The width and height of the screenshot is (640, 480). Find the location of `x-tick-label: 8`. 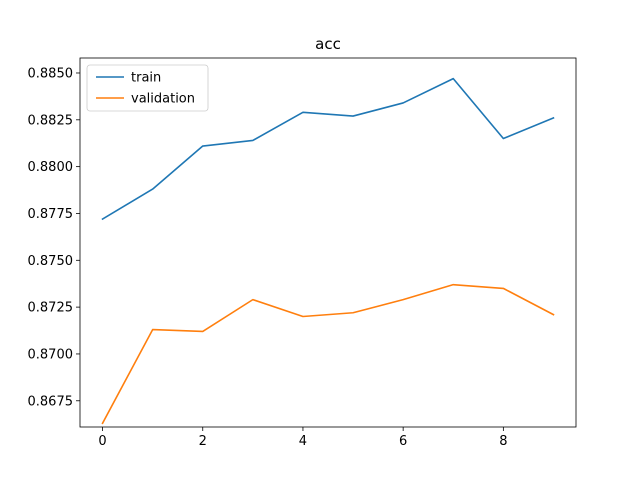

x-tick-label: 8 is located at coordinates (503, 441).